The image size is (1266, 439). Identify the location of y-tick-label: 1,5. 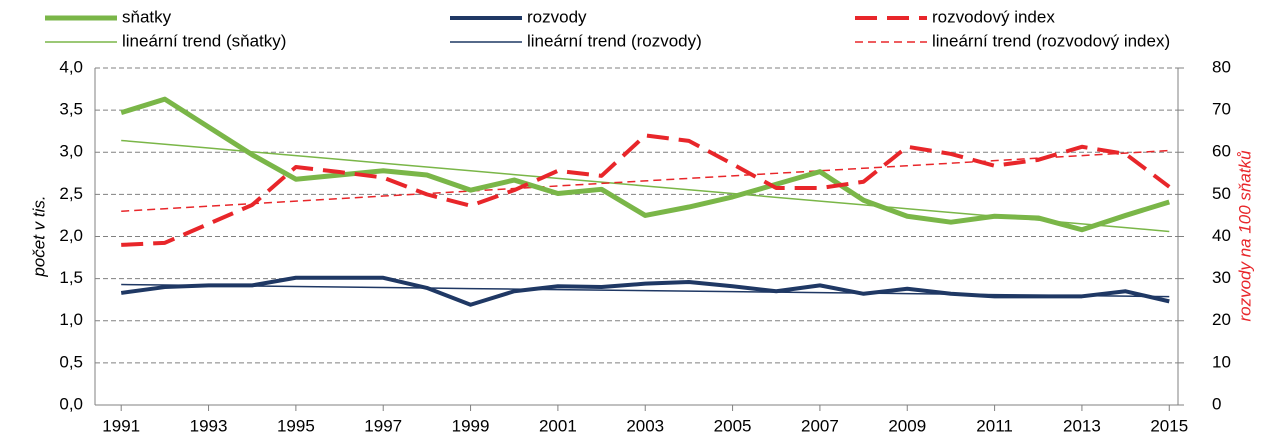
(71, 277).